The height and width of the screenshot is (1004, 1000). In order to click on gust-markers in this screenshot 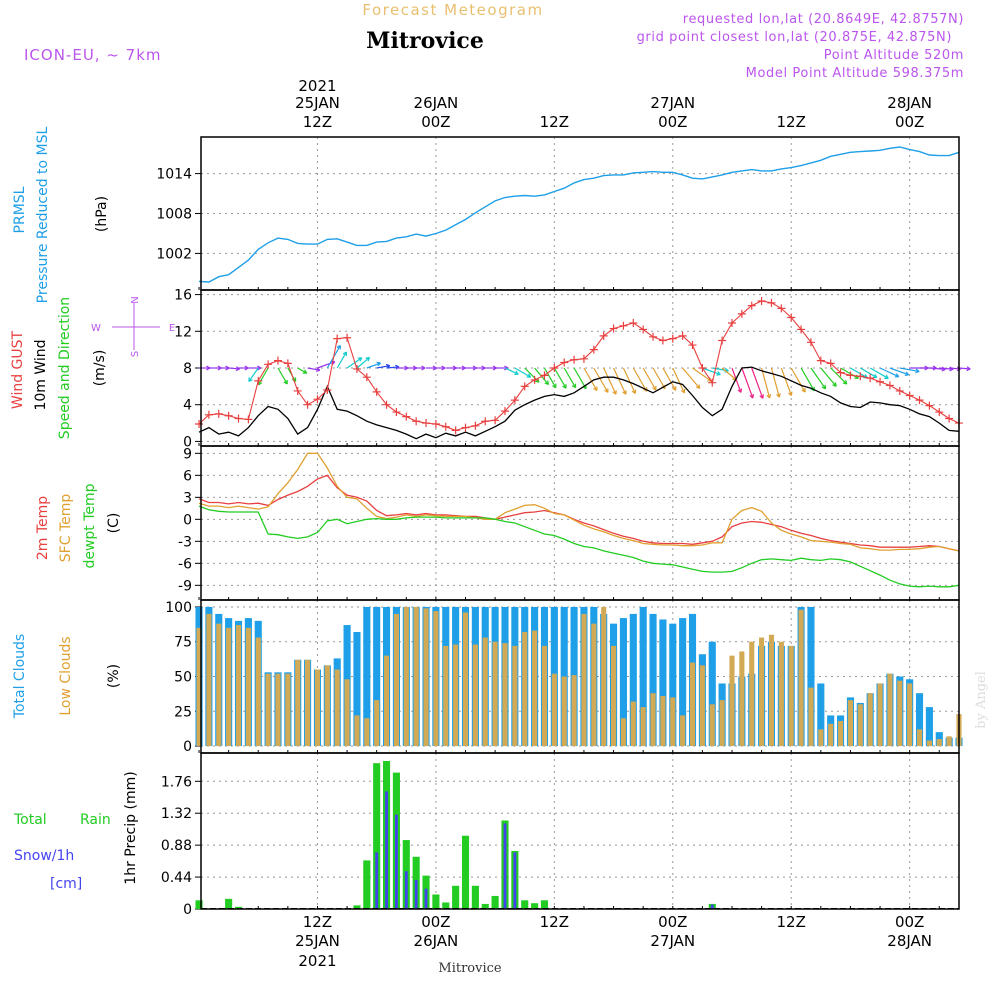, I will do `click(579, 365)`.